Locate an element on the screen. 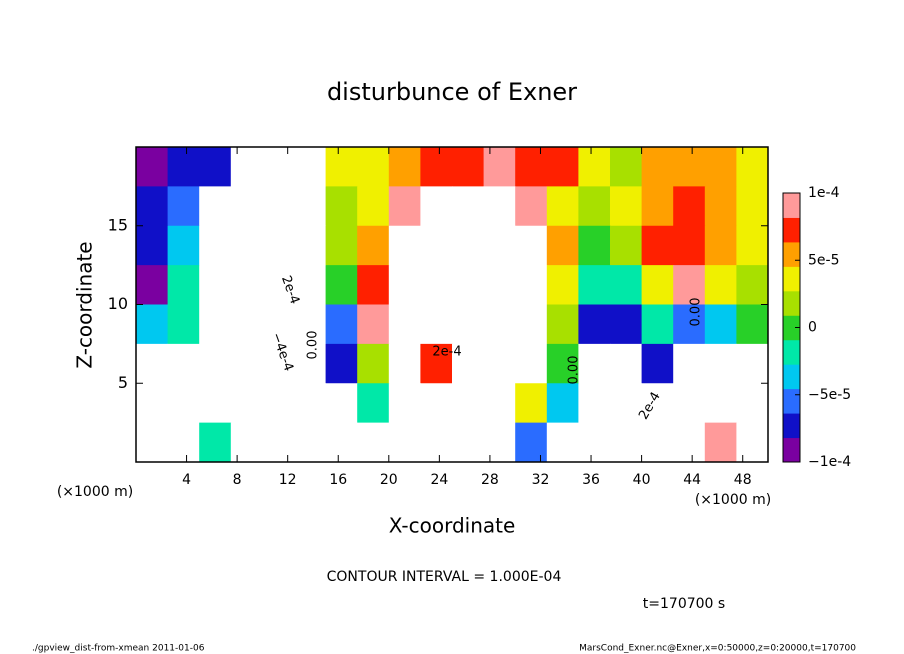 The width and height of the screenshot is (904, 654). colorbar-tick-label: 0 is located at coordinates (812, 328).